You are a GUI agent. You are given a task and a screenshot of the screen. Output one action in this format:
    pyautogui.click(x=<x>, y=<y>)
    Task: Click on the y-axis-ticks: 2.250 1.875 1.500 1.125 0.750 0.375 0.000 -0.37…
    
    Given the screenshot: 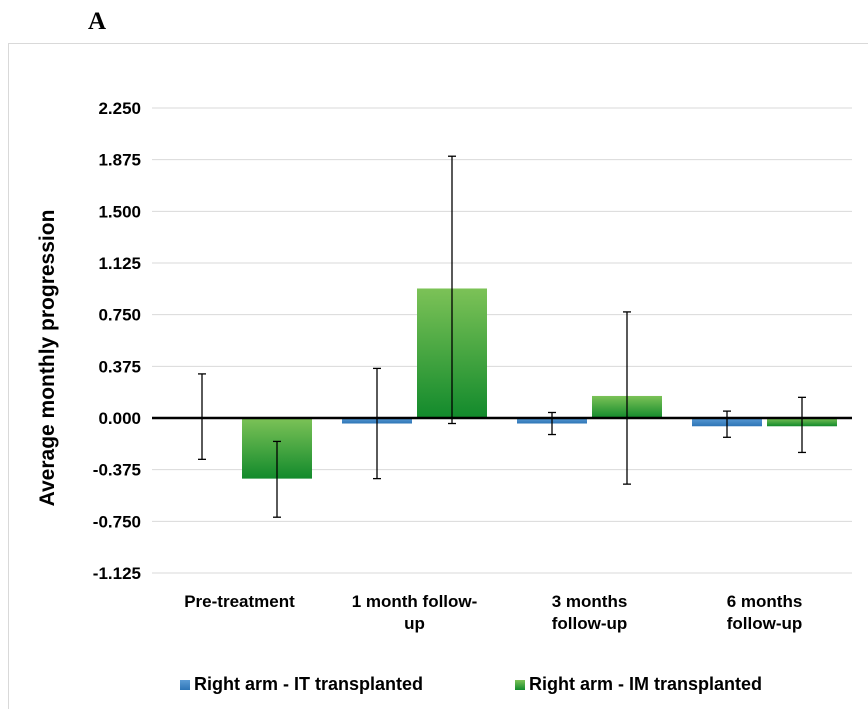 What is the action you would take?
    pyautogui.click(x=117, y=341)
    